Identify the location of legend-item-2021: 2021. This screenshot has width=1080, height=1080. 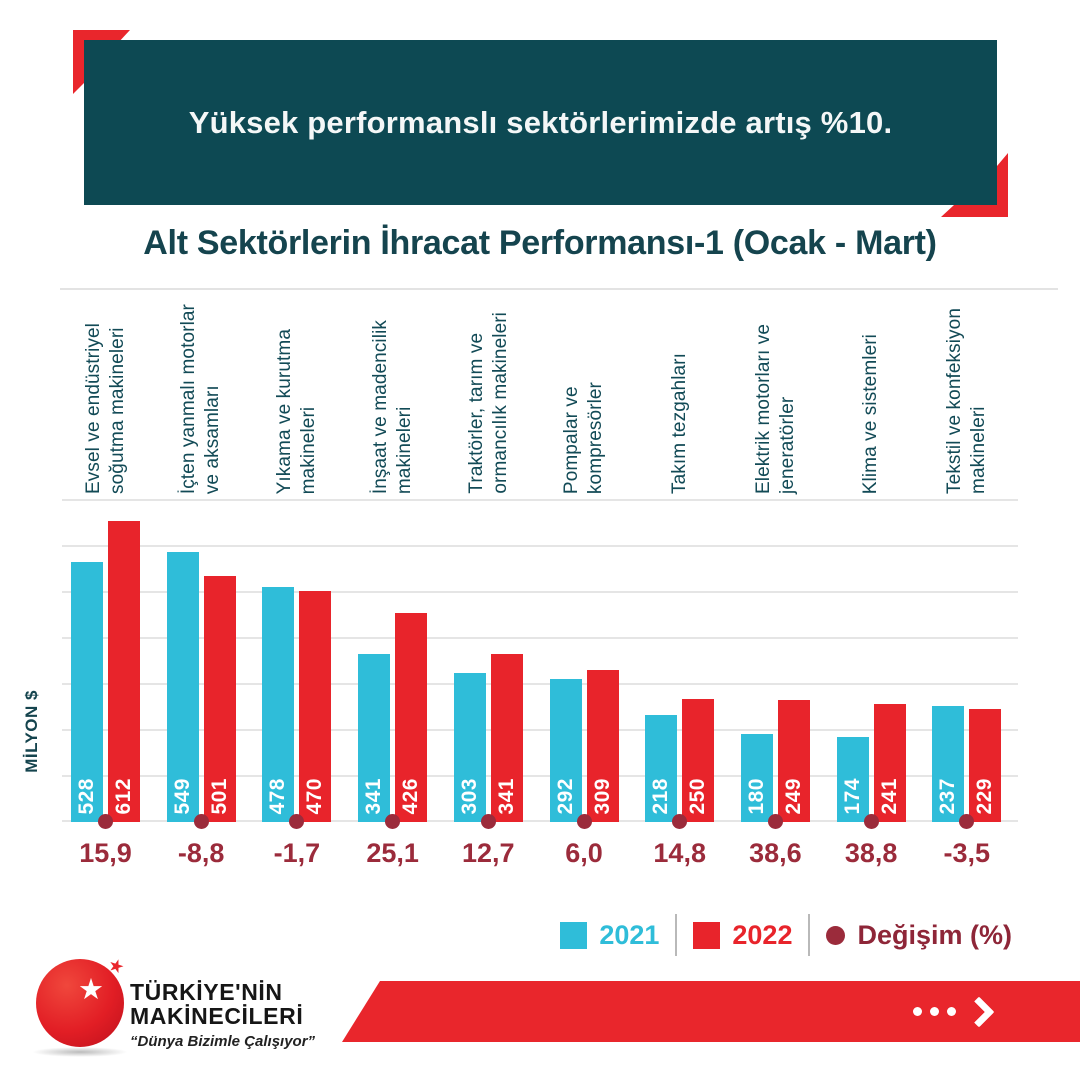
(609, 935).